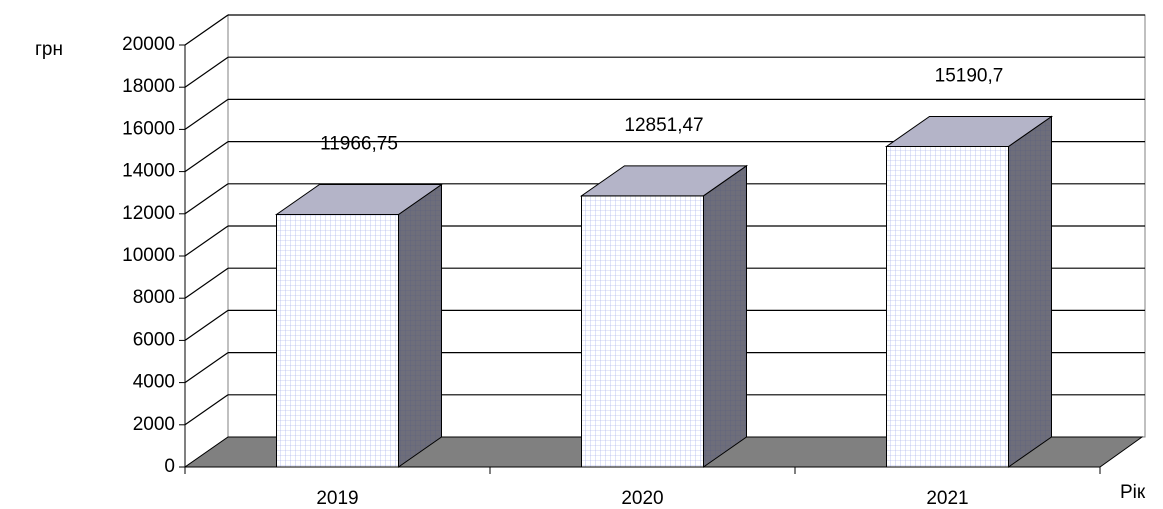  What do you see at coordinates (642, 498) in the screenshot?
I see `x-tick-label: 2020` at bounding box center [642, 498].